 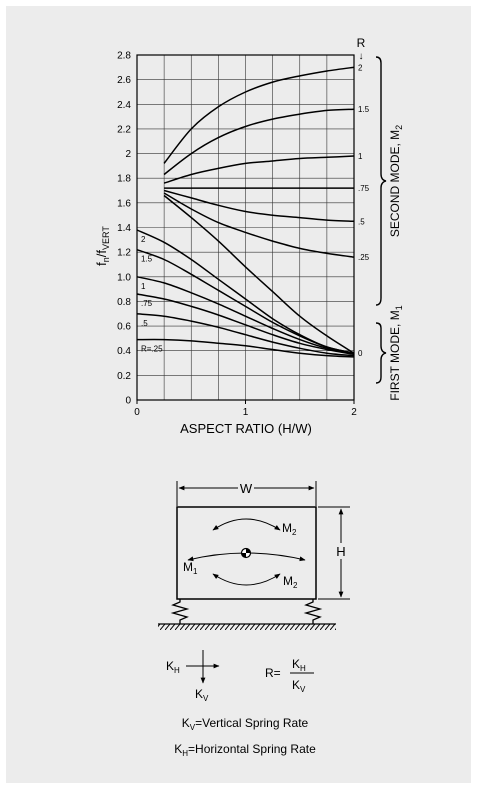 I want to click on y-tick-label: 1.2, so click(x=124, y=253).